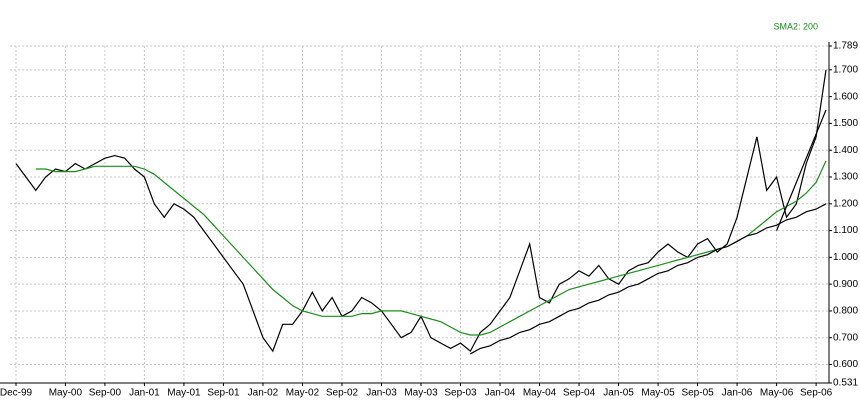  What do you see at coordinates (845, 46) in the screenshot?
I see `y-tick-label: 1.789` at bounding box center [845, 46].